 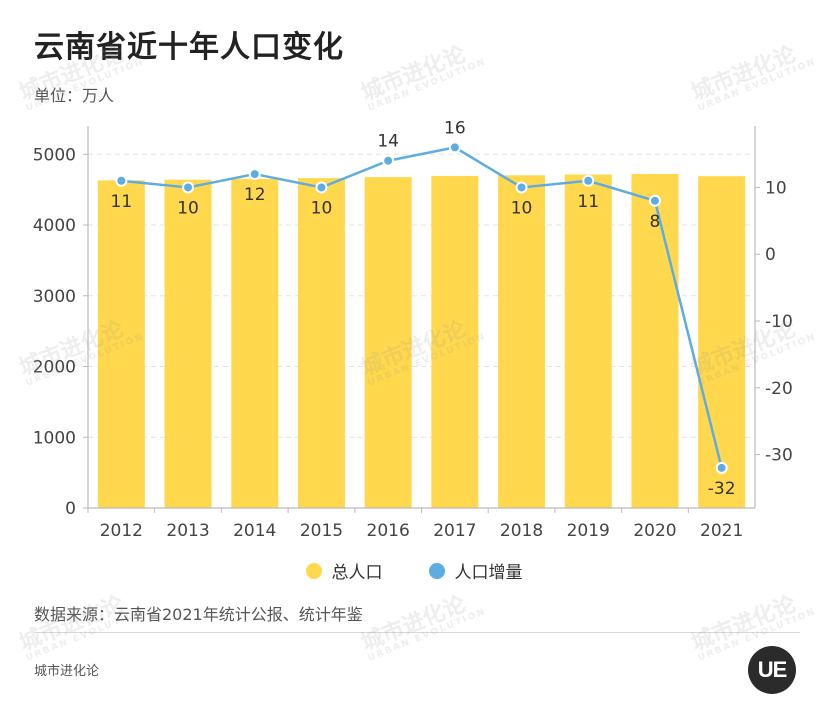 What do you see at coordinates (454, 531) in the screenshot?
I see `x-tick-label: 2017` at bounding box center [454, 531].